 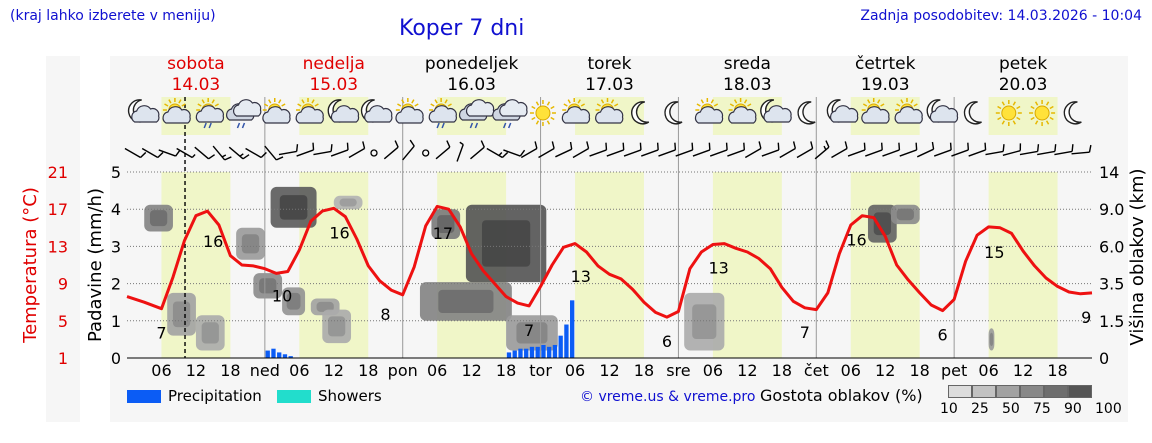 What do you see at coordinates (841, 395) in the screenshot?
I see `cloud-density-title: Gostota oblakov (%)` at bounding box center [841, 395].